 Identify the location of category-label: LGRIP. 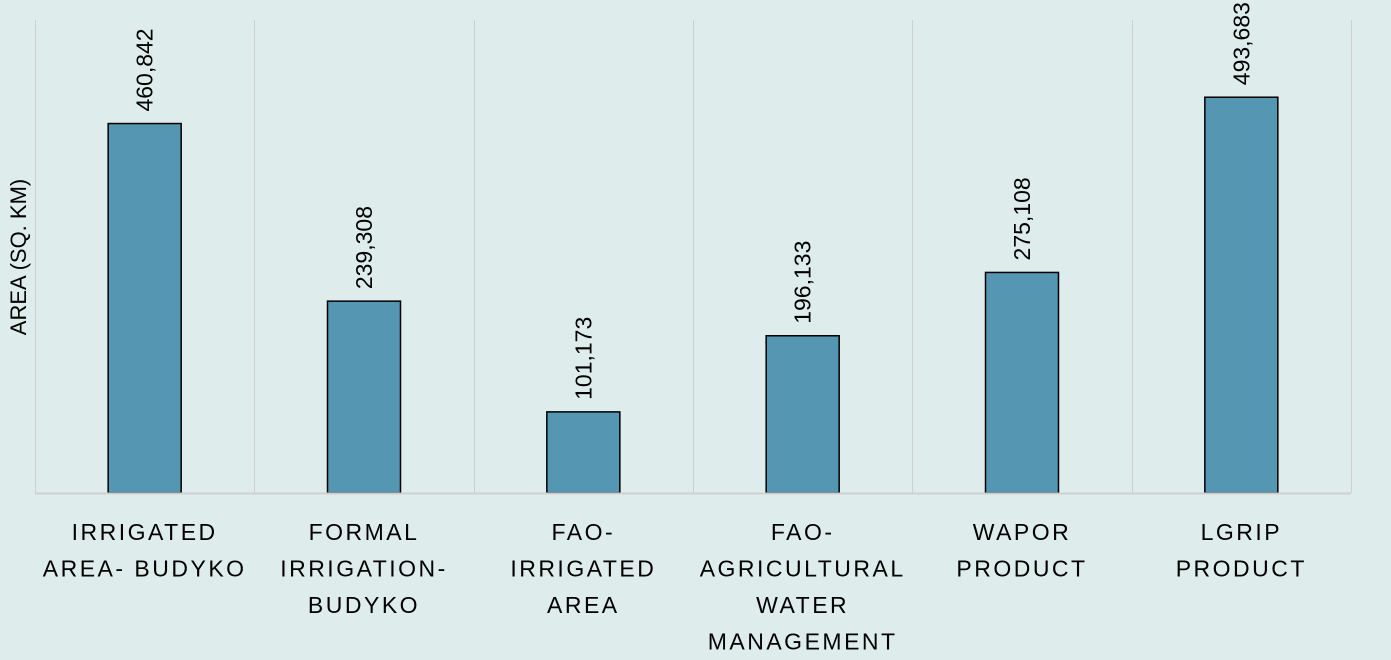
(1242, 532).